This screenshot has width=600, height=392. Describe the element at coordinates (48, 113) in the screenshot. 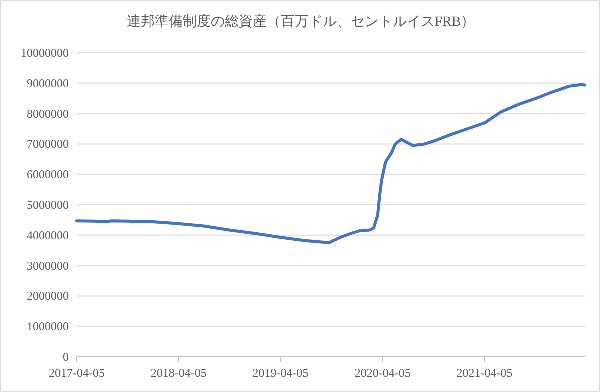

I see `y-tick-label: 8000000` at that location.